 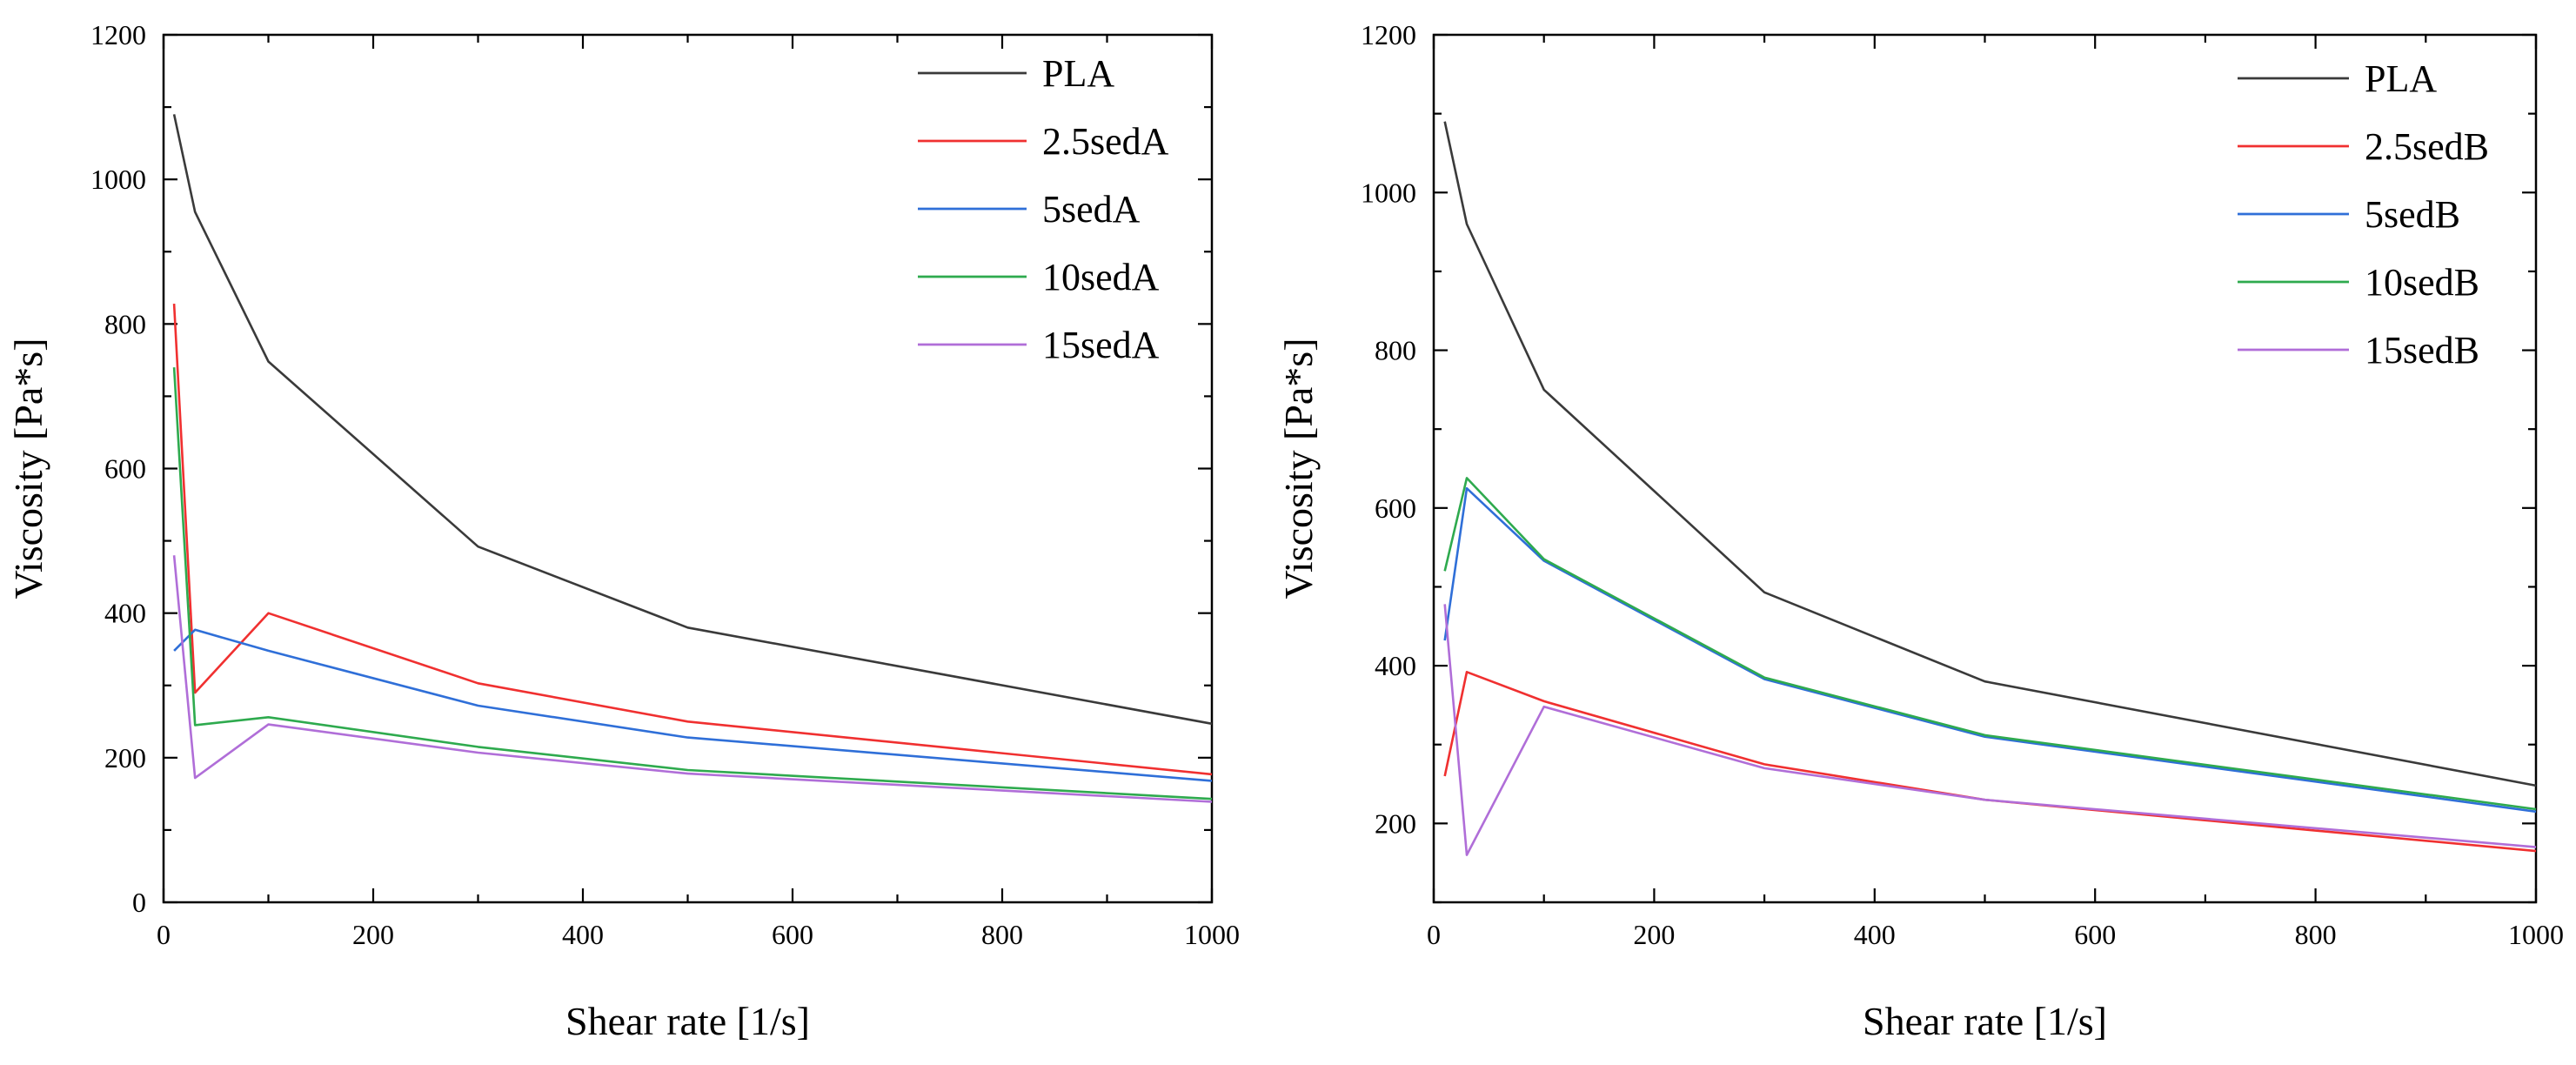 I want to click on series-line-5sedA, so click(x=693, y=705).